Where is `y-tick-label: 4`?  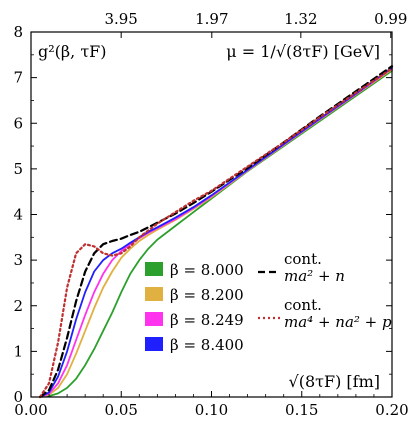
y-tick-label: 4 is located at coordinates (18, 215).